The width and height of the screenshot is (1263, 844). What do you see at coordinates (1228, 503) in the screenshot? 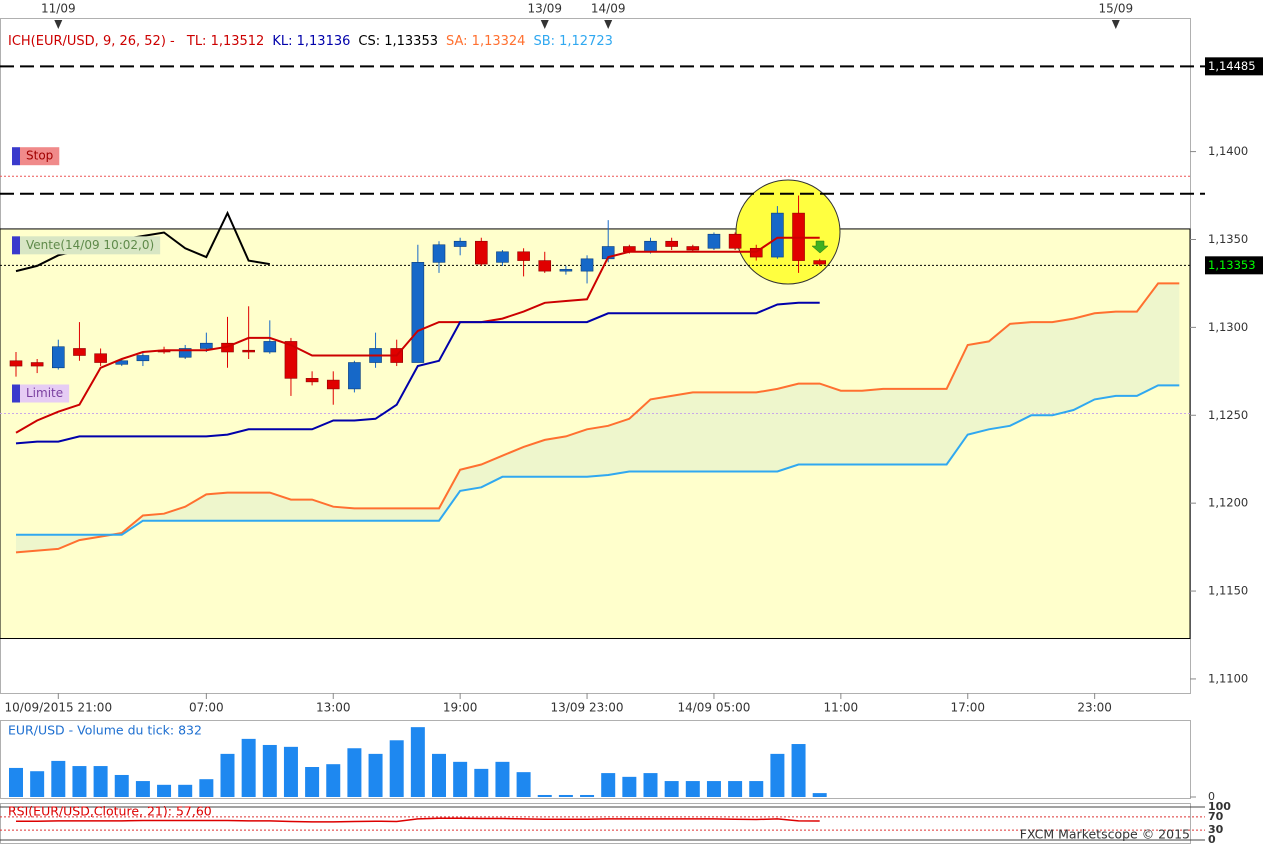
I see `y-tick-label: 1,1200` at bounding box center [1228, 503].